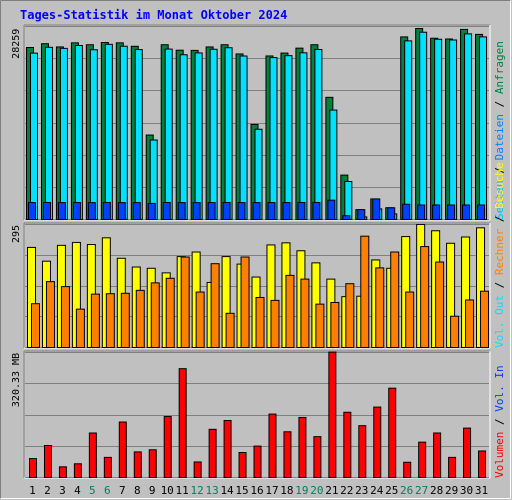  What do you see at coordinates (153, 15) in the screenshot?
I see `chart-title: Tages-Statistik im Monat Oktober 2024` at bounding box center [153, 15].